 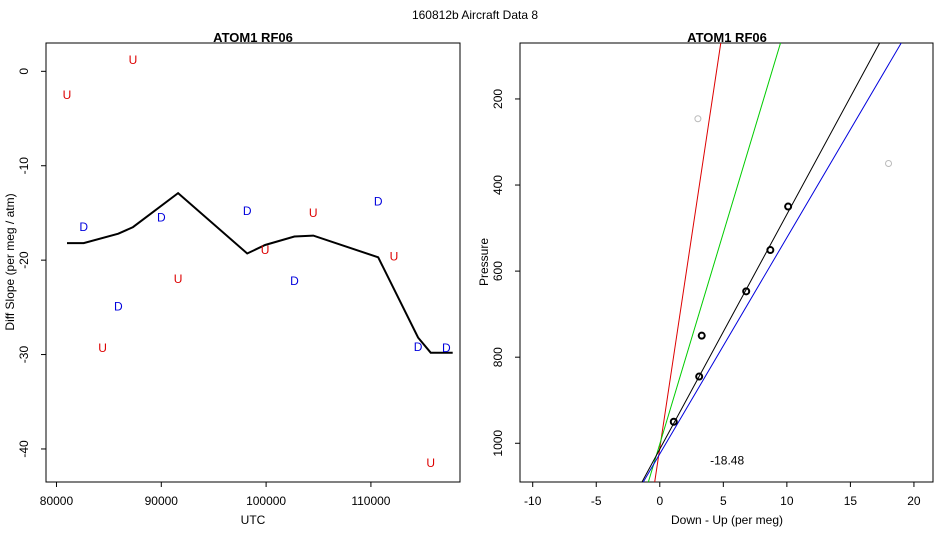 I want to click on y-tick-label: -40, so click(x=24, y=449).